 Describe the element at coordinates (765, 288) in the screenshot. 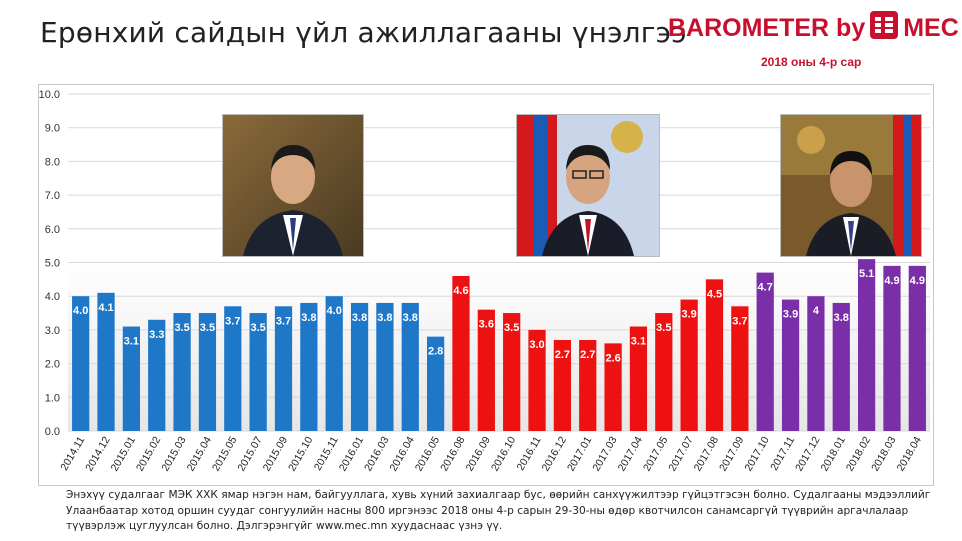

I see `data-label: 4.7` at that location.